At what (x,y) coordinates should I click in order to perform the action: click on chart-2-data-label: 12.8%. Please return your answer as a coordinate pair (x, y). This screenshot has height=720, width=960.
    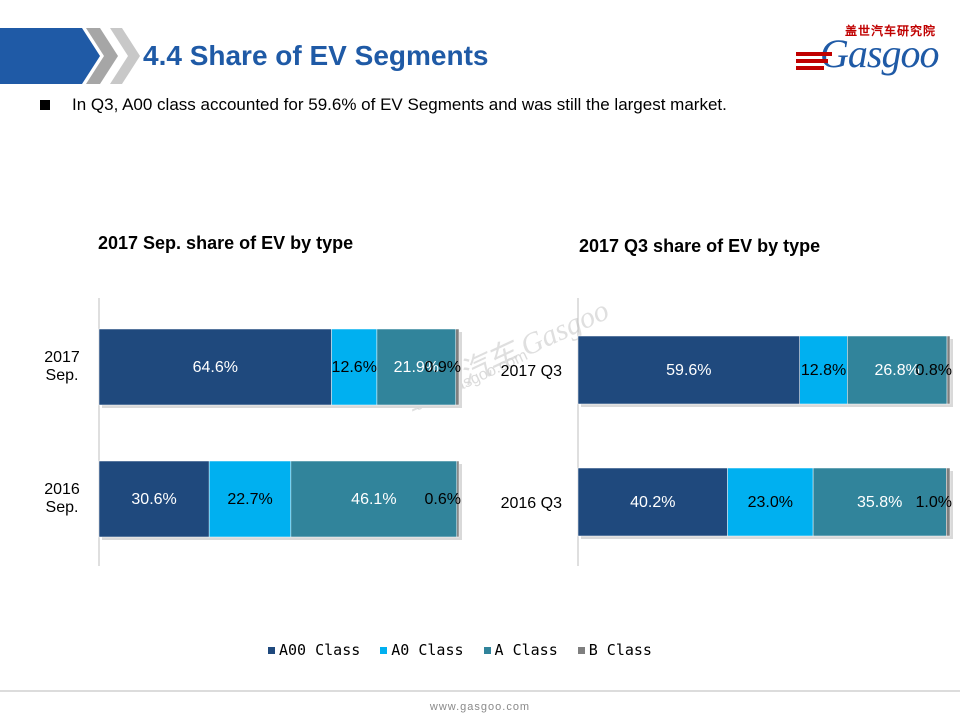
    Looking at the image, I should click on (823, 370).